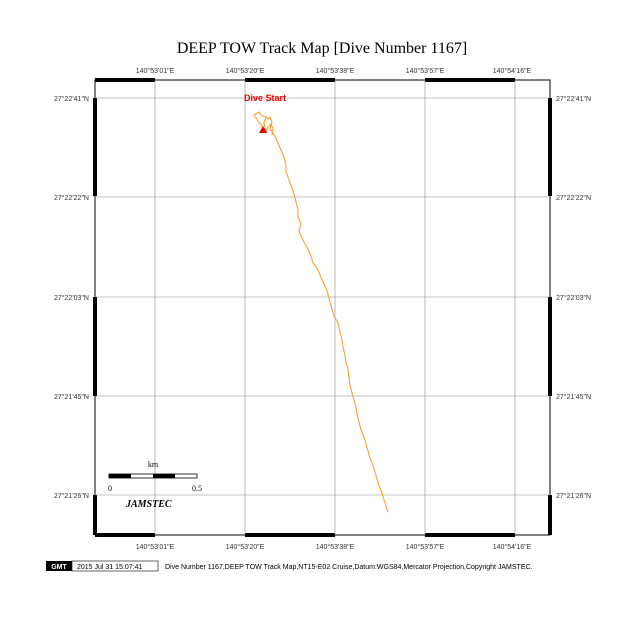  Describe the element at coordinates (573, 198) in the screenshot. I see `lat-tick-right-2: 27°22'22"N` at that location.